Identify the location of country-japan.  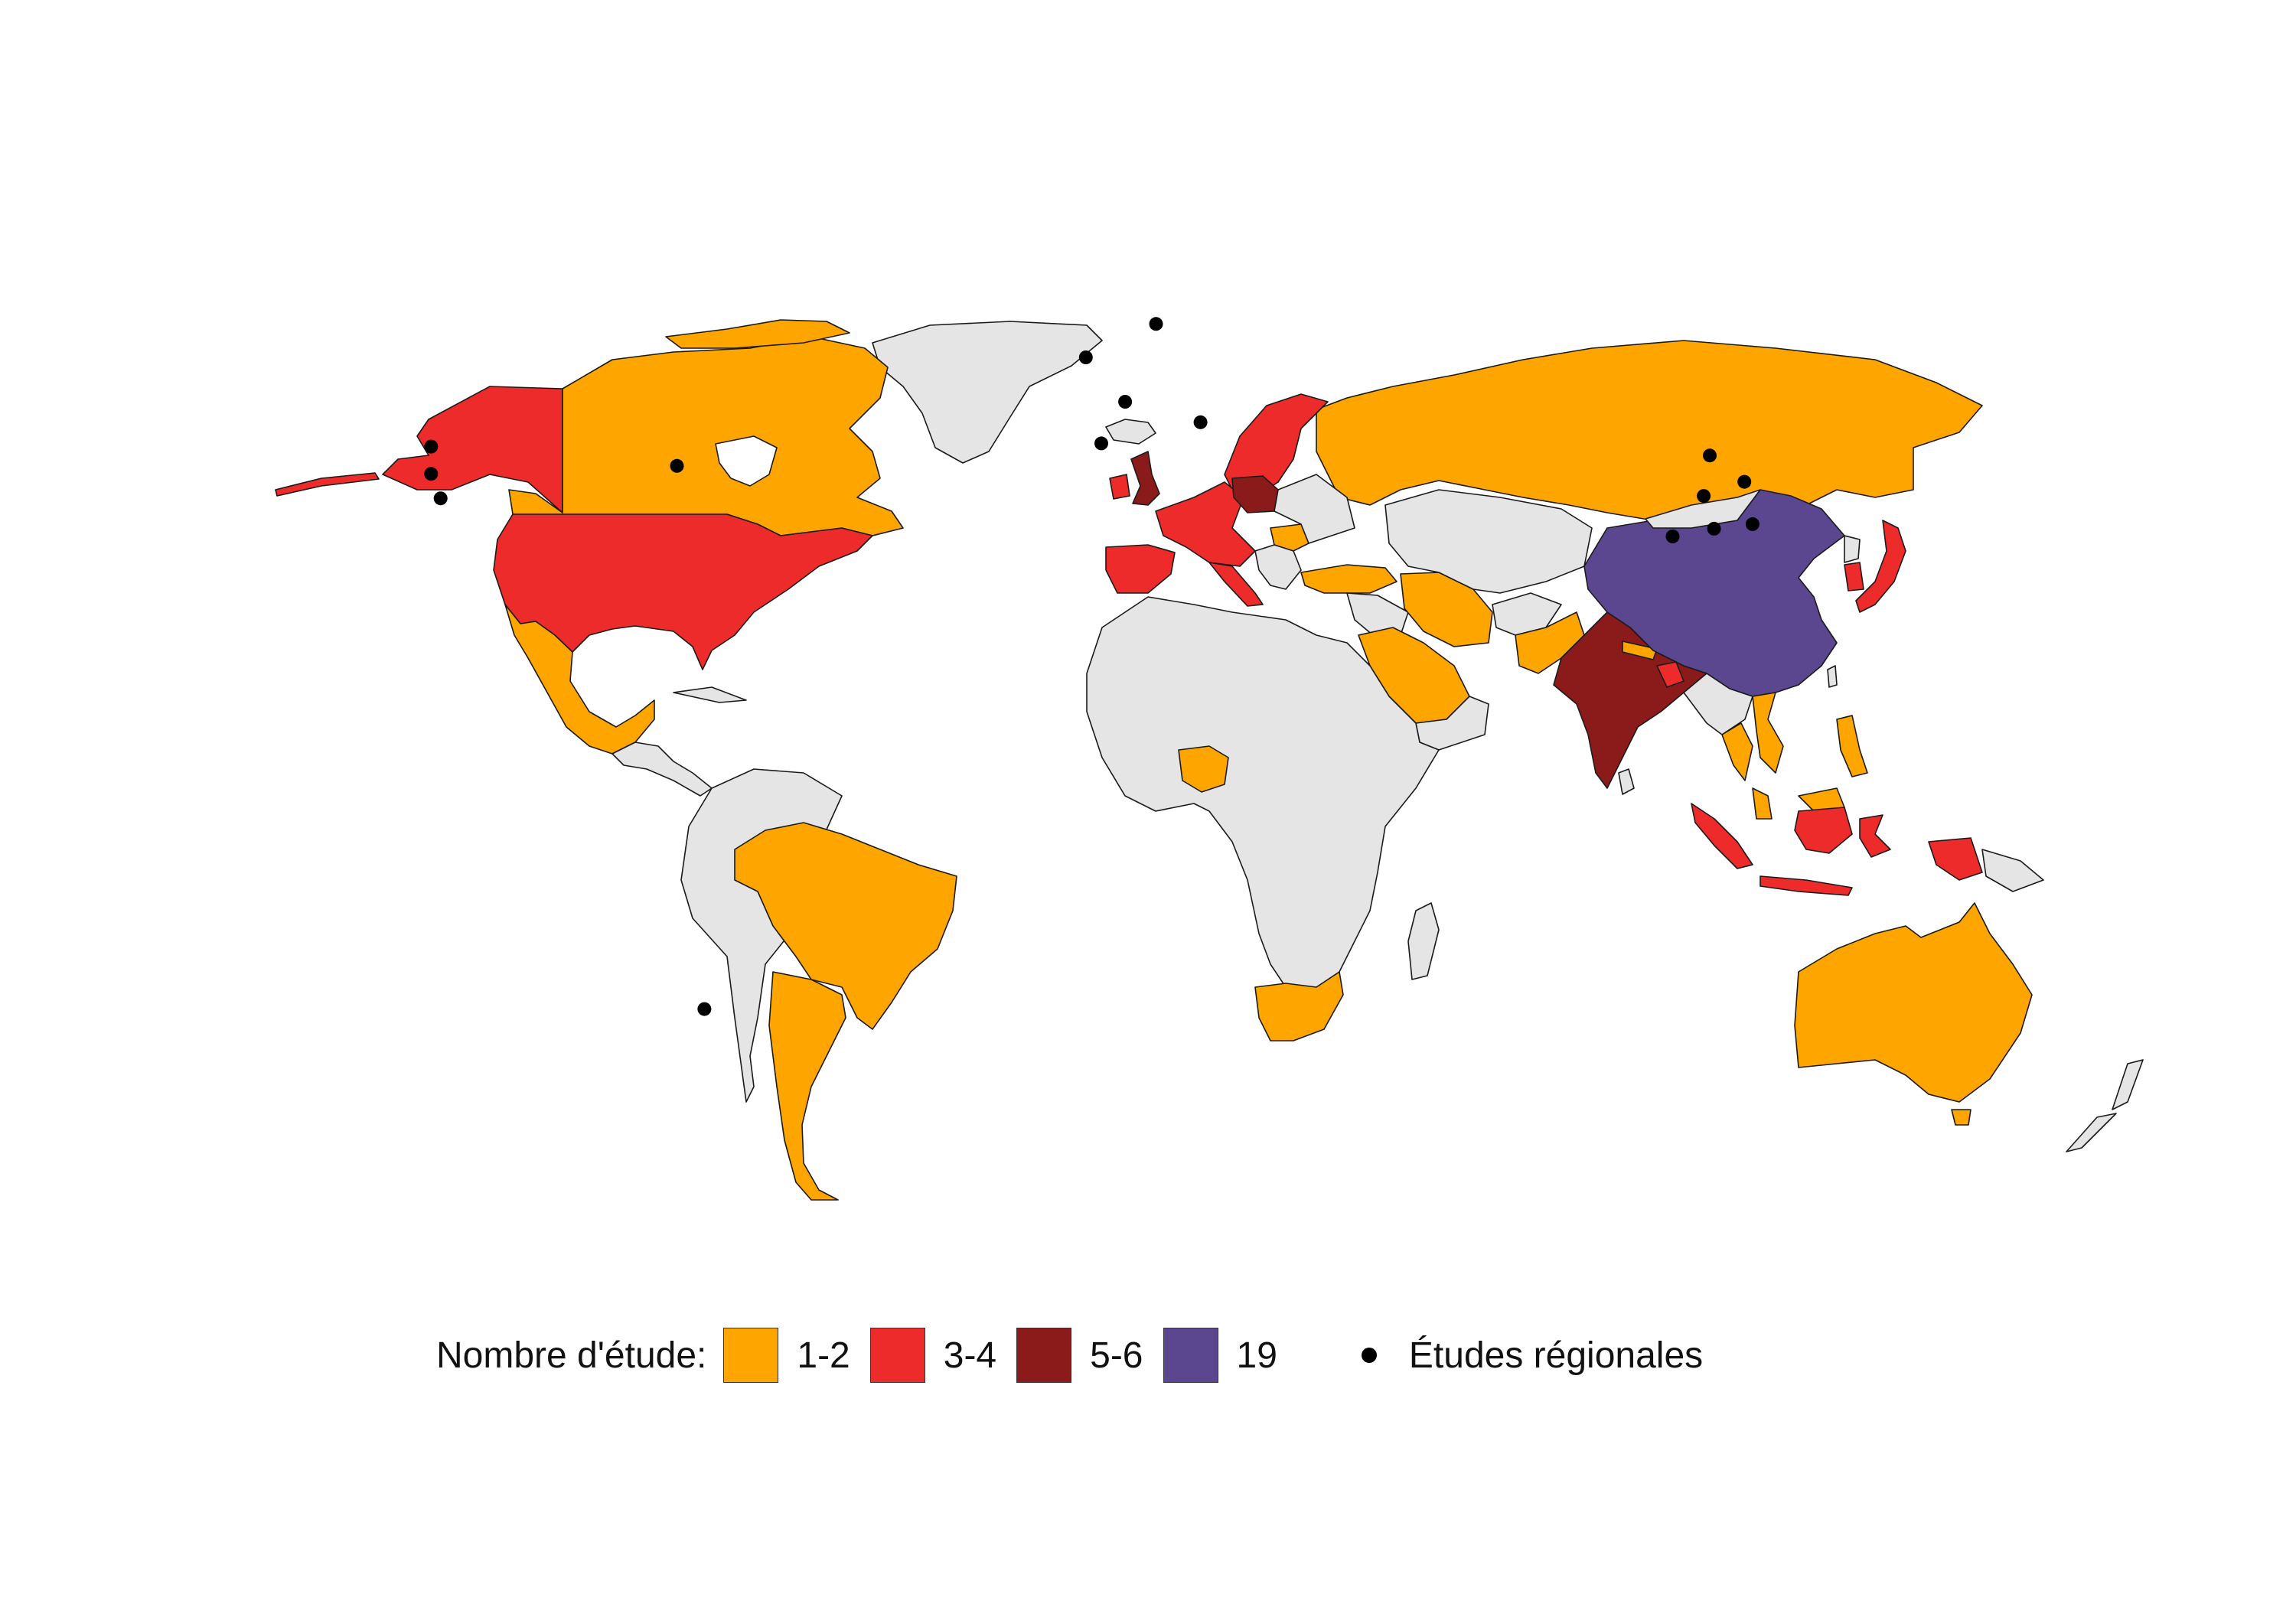
(1880, 566).